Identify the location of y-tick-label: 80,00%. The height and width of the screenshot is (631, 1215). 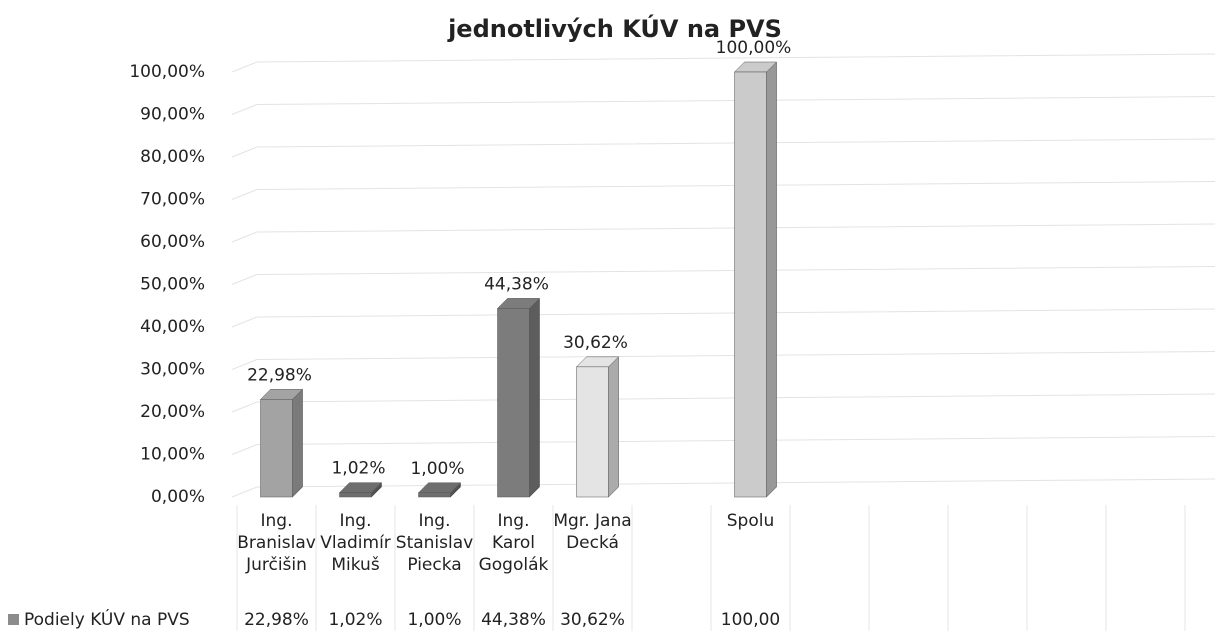
(172, 157).